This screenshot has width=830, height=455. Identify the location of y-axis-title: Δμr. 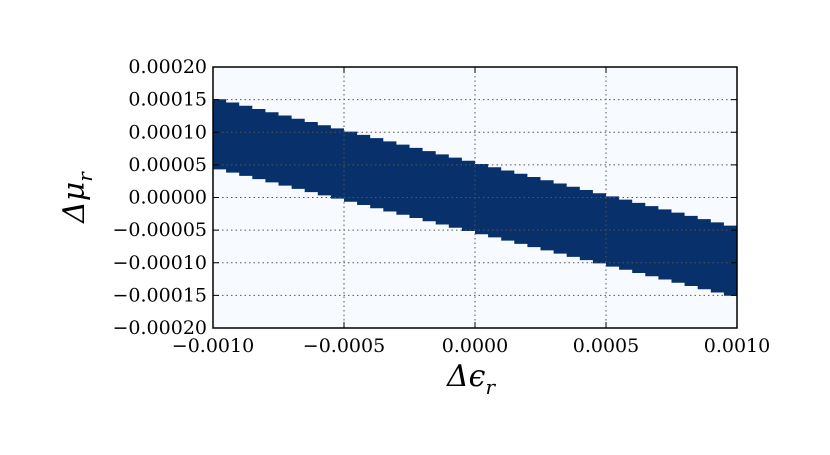
(77, 197).